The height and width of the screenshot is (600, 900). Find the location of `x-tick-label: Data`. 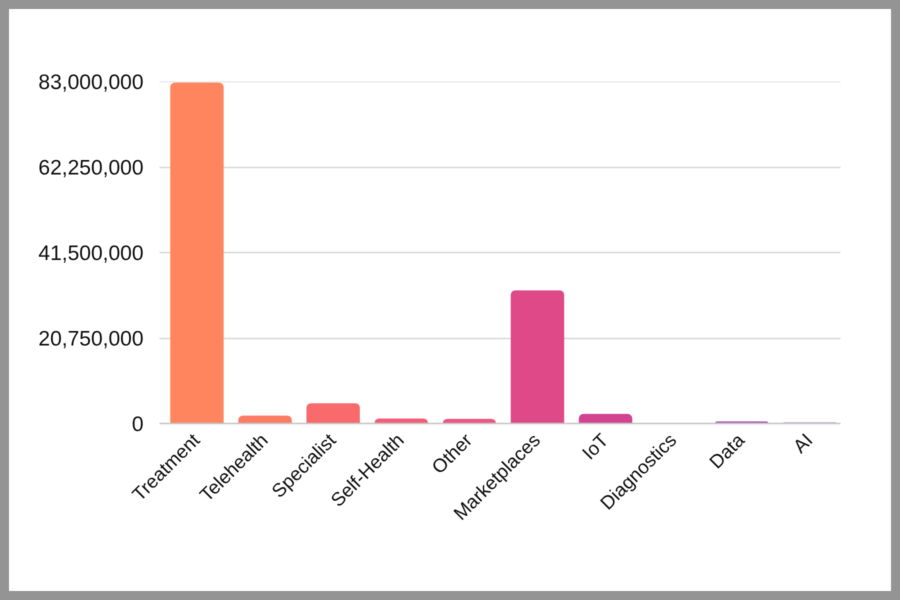

x-tick-label: Data is located at coordinates (728, 452).